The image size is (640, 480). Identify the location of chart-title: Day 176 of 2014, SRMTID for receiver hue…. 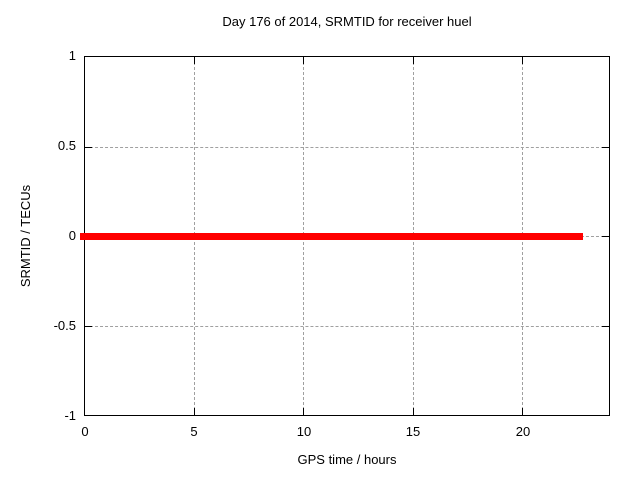
(347, 21).